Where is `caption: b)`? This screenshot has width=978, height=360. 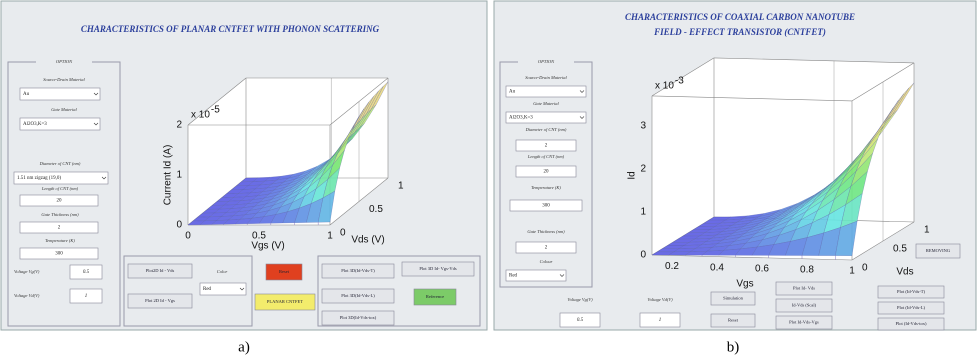
caption: b) is located at coordinates (733, 347).